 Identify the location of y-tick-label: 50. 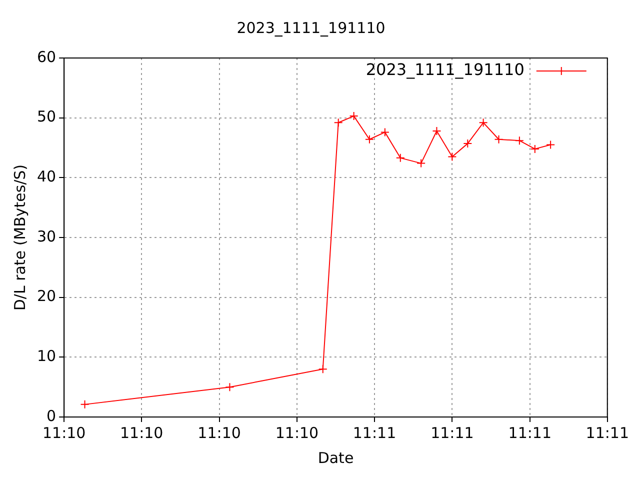
(46, 117).